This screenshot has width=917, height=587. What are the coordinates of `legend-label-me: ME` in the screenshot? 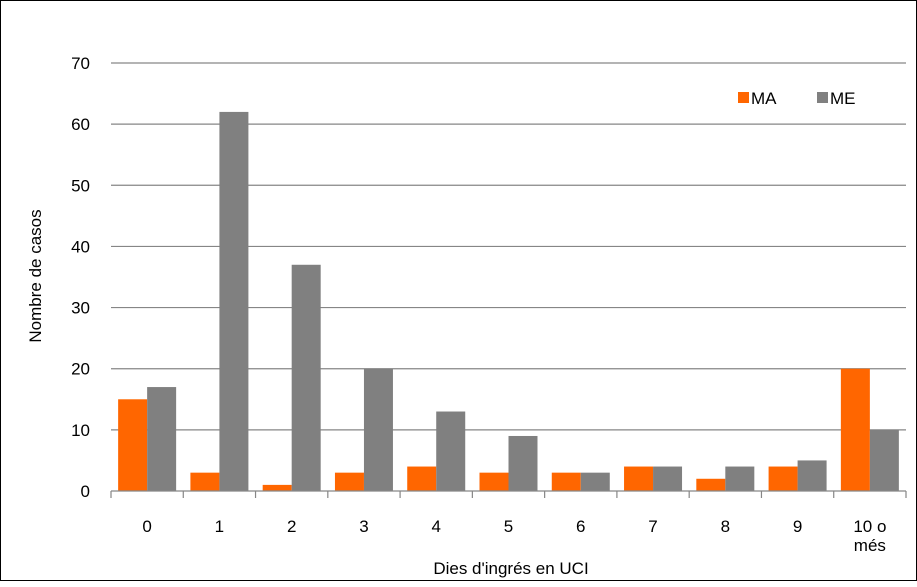 It's located at (843, 98).